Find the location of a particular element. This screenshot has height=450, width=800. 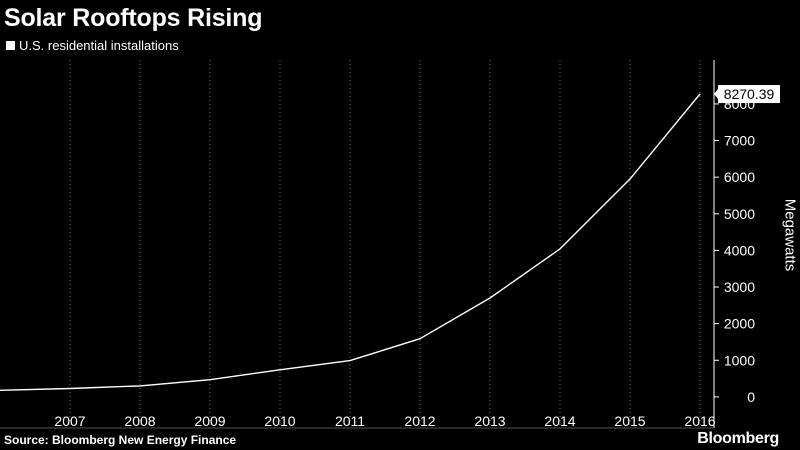

legend: U.S. residential installations is located at coordinates (92, 45).